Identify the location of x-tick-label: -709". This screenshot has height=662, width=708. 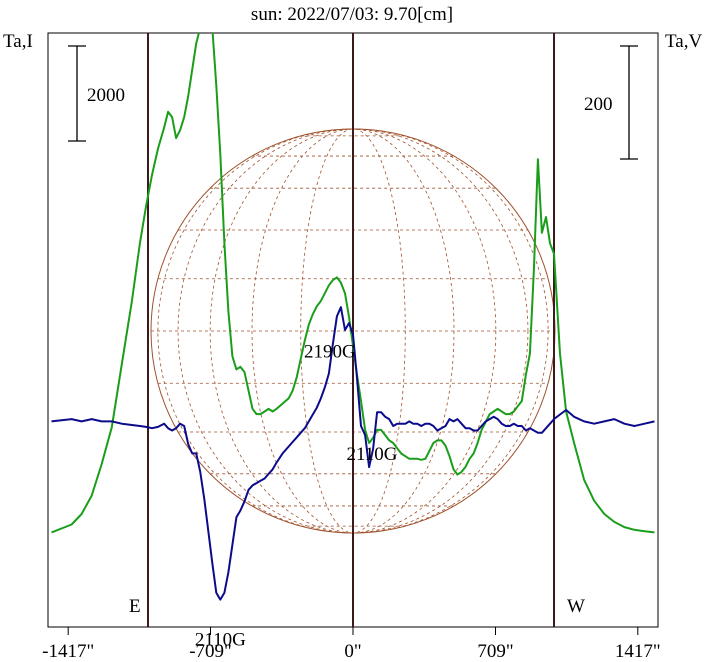
(210, 651).